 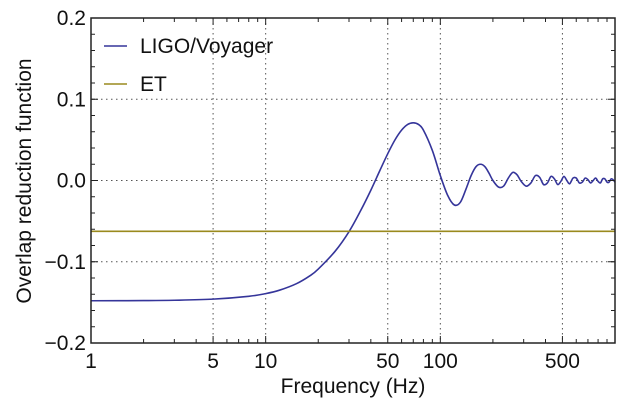 What do you see at coordinates (65, 262) in the screenshot?
I see `y-tick-label: −0.1` at bounding box center [65, 262].